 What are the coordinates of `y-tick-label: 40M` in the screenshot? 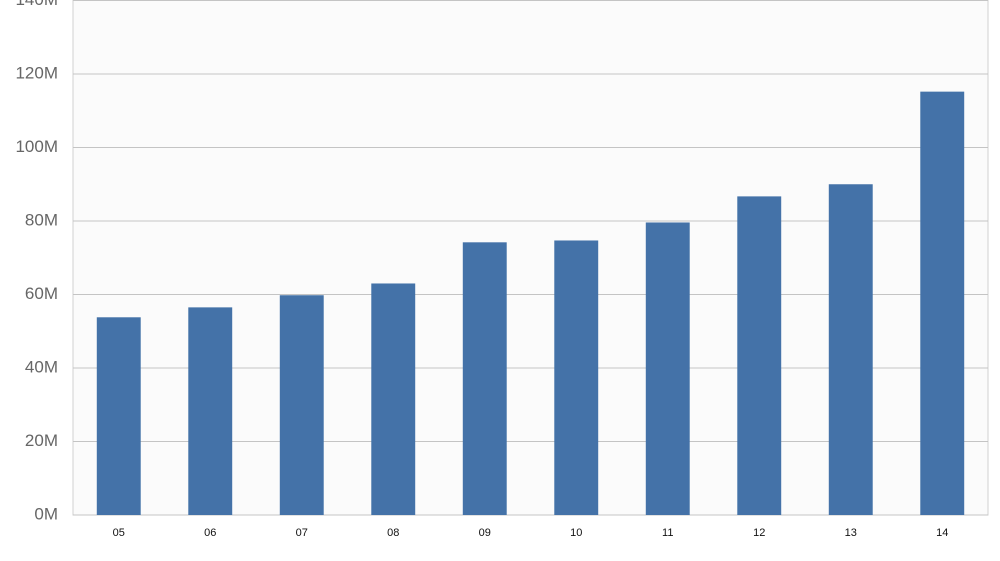 It's located at (41, 366).